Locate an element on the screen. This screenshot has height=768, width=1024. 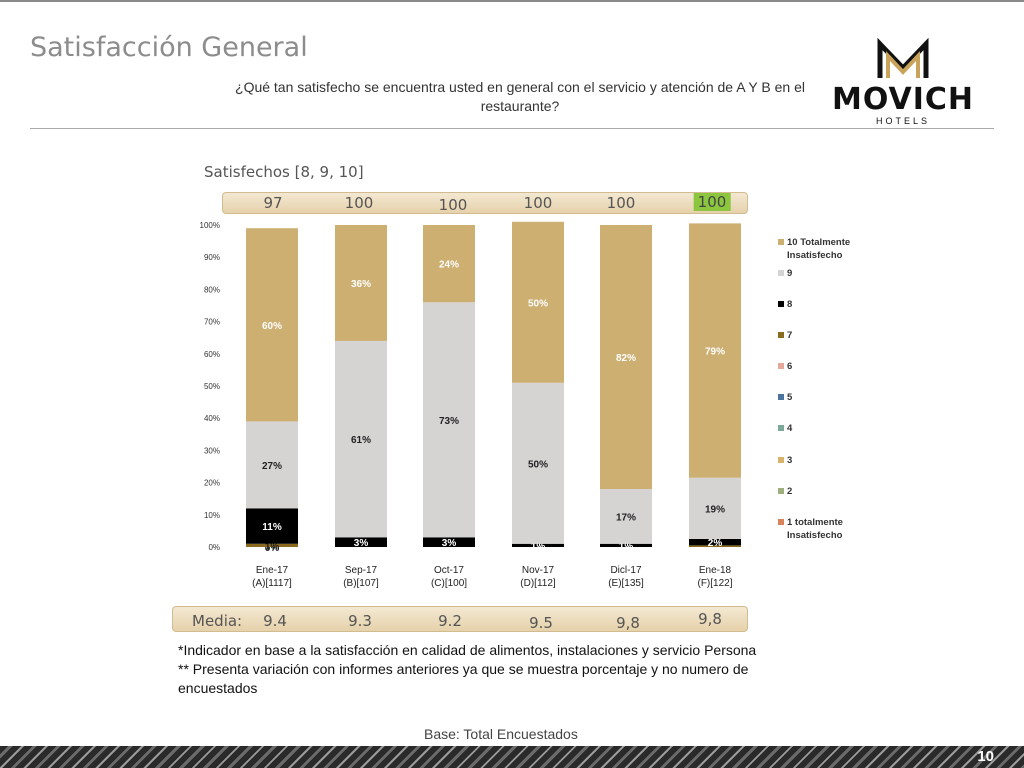
bar-data-label: 36% is located at coordinates (361, 284).